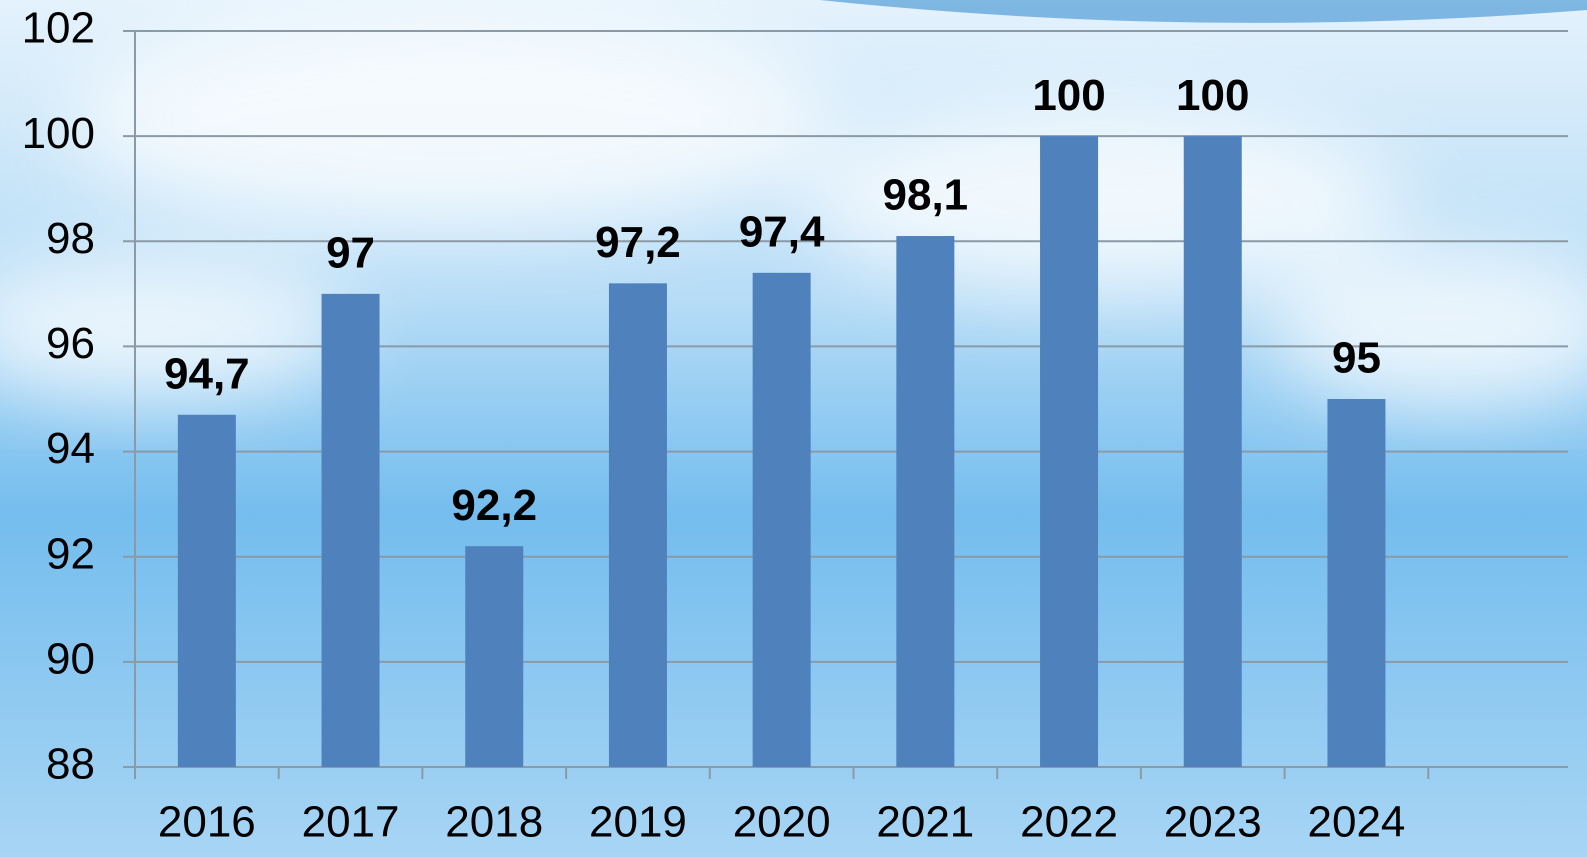 The image size is (1587, 857). What do you see at coordinates (494, 505) in the screenshot?
I see `value-label: 92,2` at bounding box center [494, 505].